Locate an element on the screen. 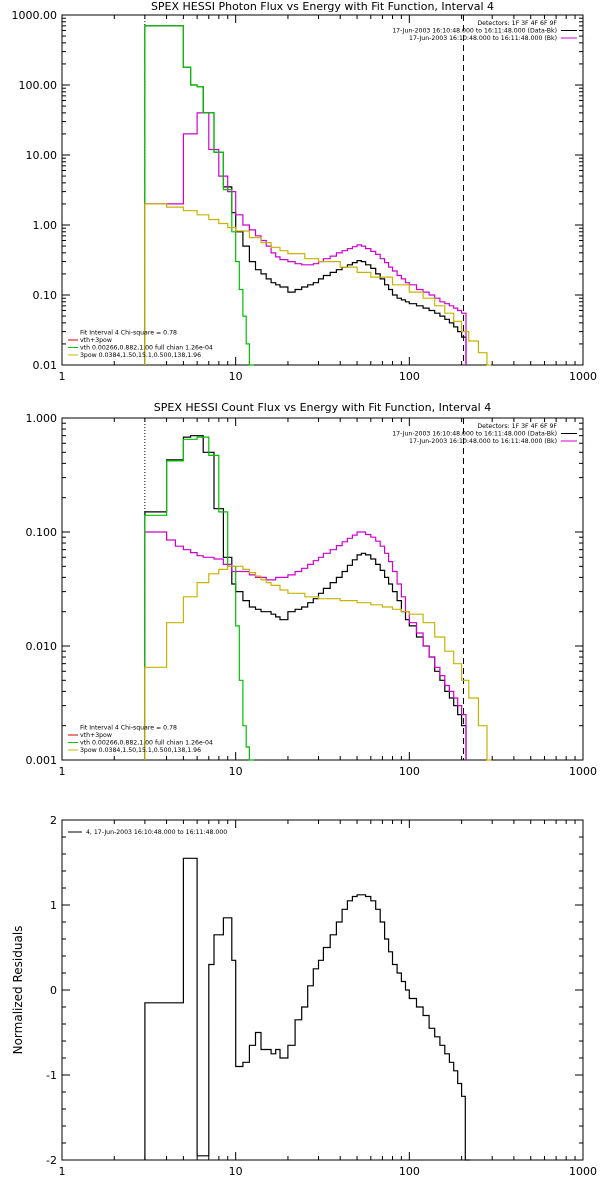 The height and width of the screenshot is (1200, 600). y-tick-label: 1 is located at coordinates (53, 905).